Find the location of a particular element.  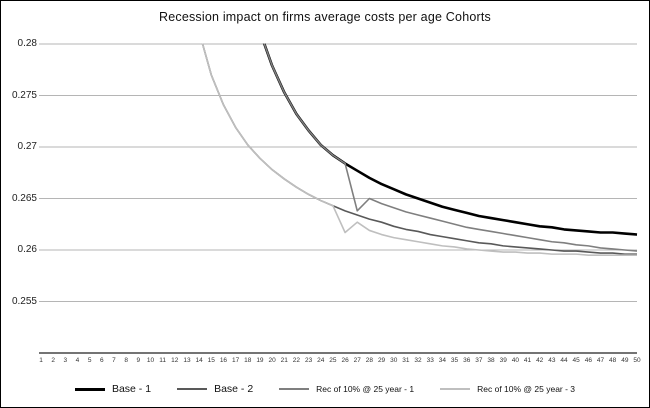

x-tick-label: 40 is located at coordinates (515, 360).